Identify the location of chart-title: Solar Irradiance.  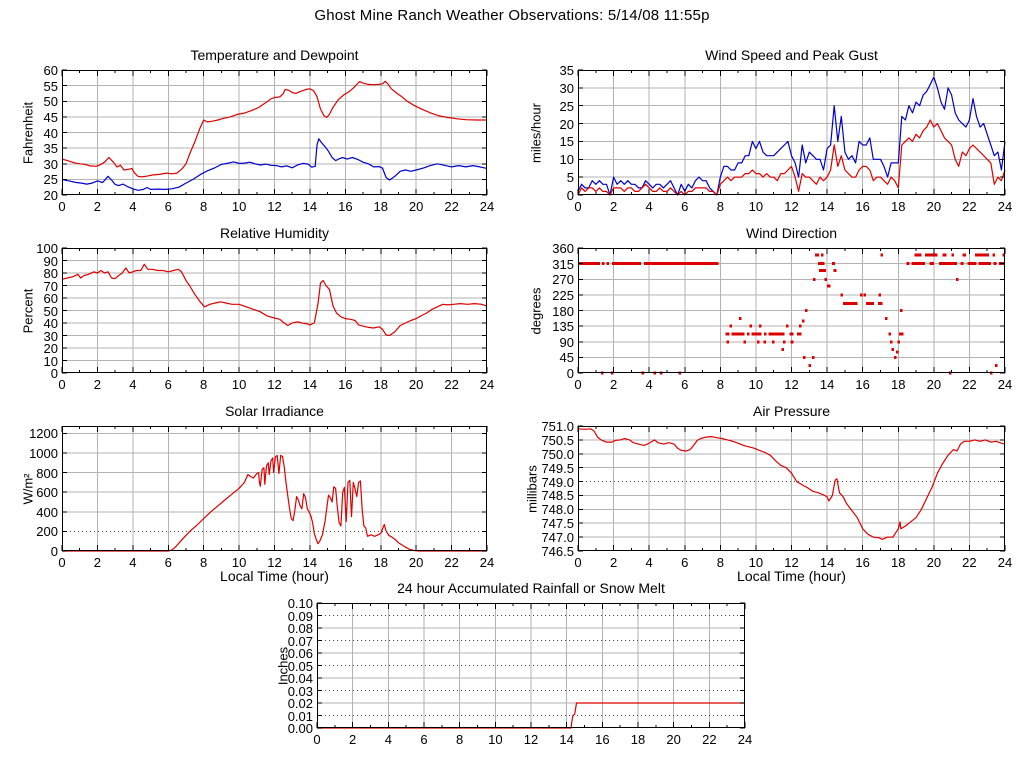
(274, 411).